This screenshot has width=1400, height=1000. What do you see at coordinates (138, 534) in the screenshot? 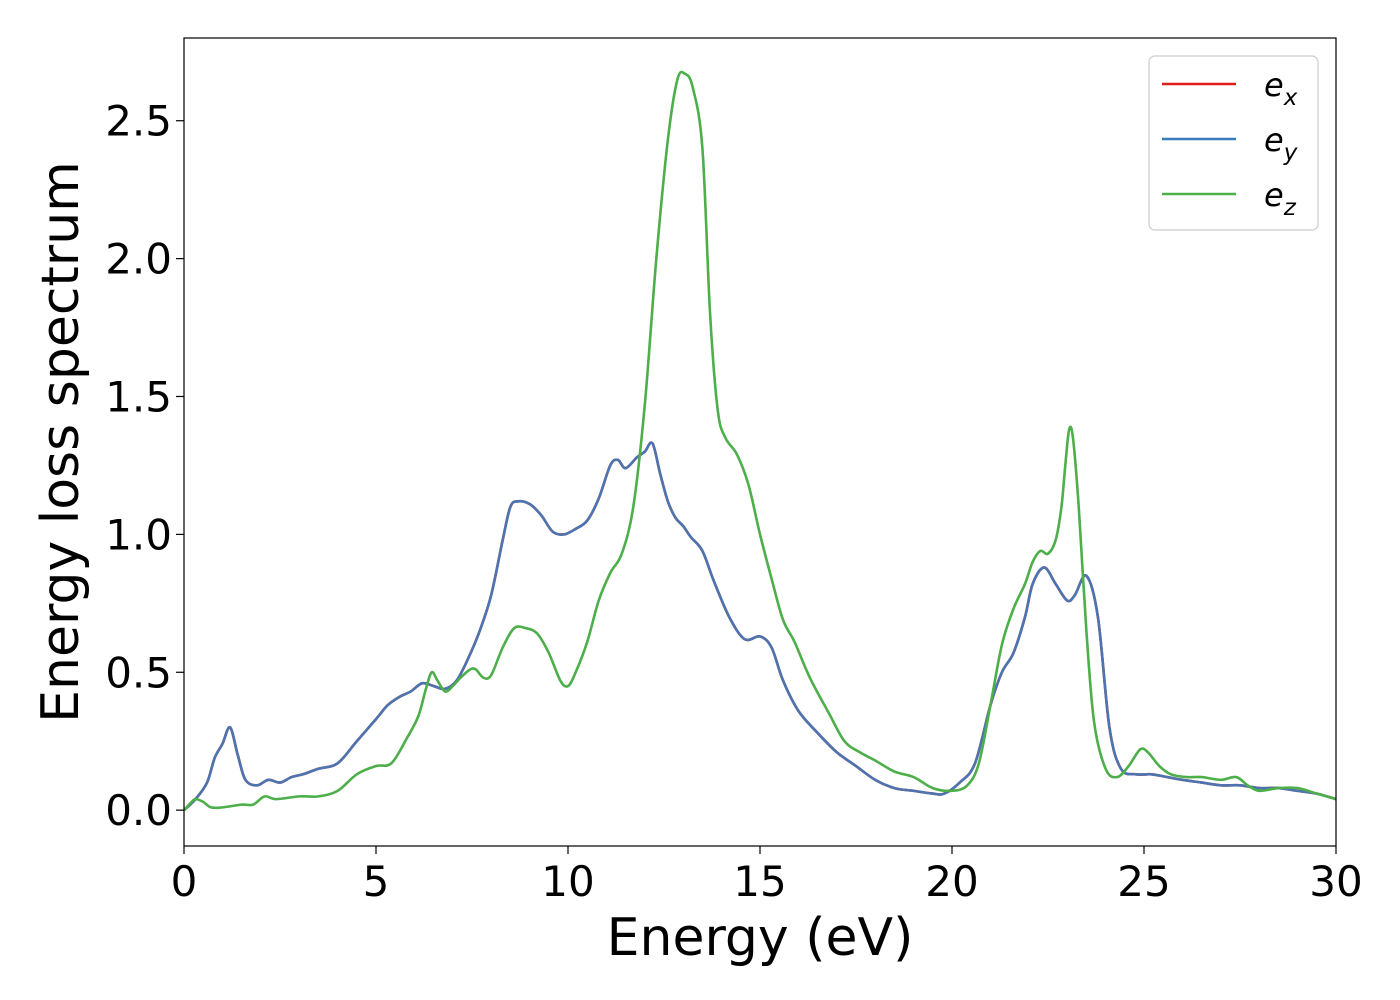
I see `y-tick-label: 1.0` at bounding box center [138, 534].